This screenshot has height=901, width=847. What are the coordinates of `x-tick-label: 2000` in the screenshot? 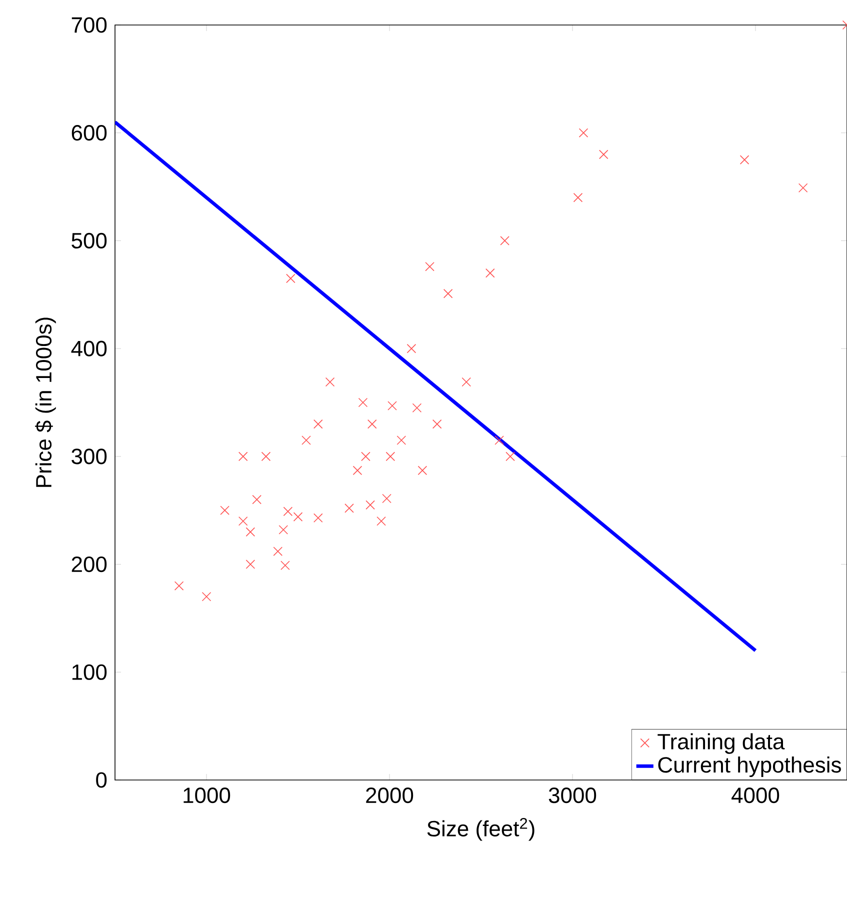 It's located at (390, 796).